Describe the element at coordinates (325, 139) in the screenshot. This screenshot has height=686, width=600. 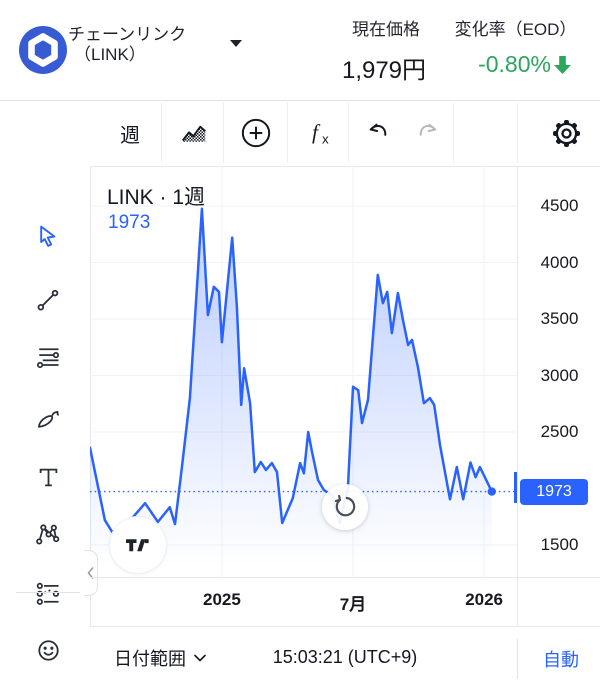
I see `svg-text: x` at that location.